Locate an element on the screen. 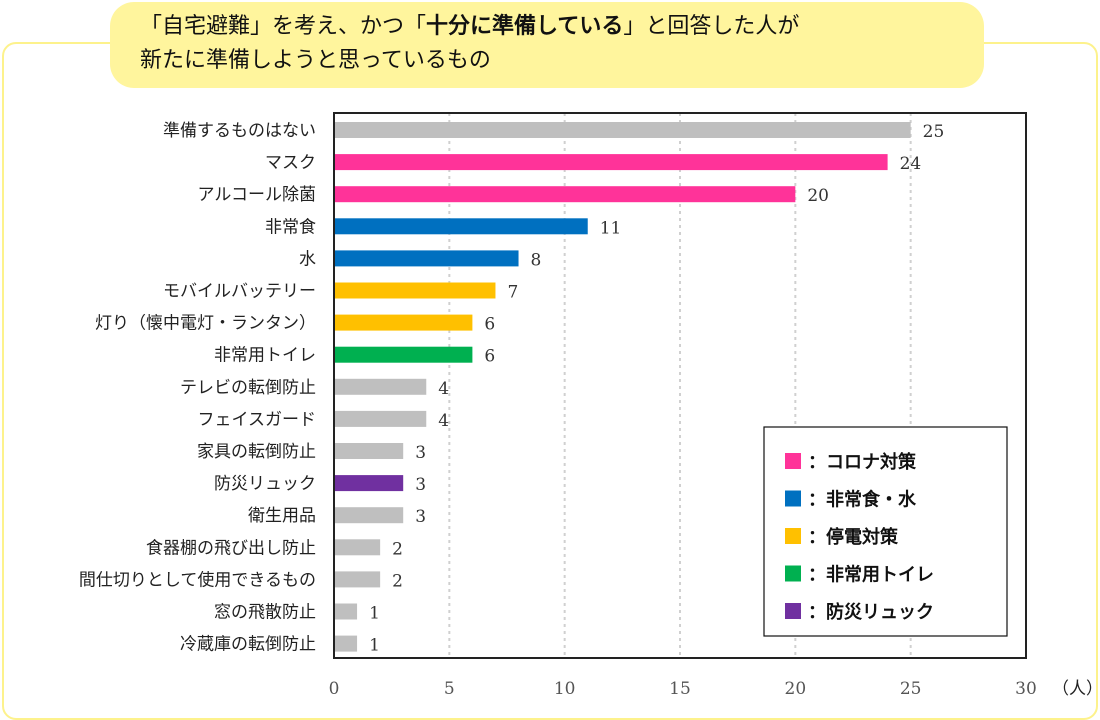  category-label: 窓の飛散防止 is located at coordinates (265, 613).